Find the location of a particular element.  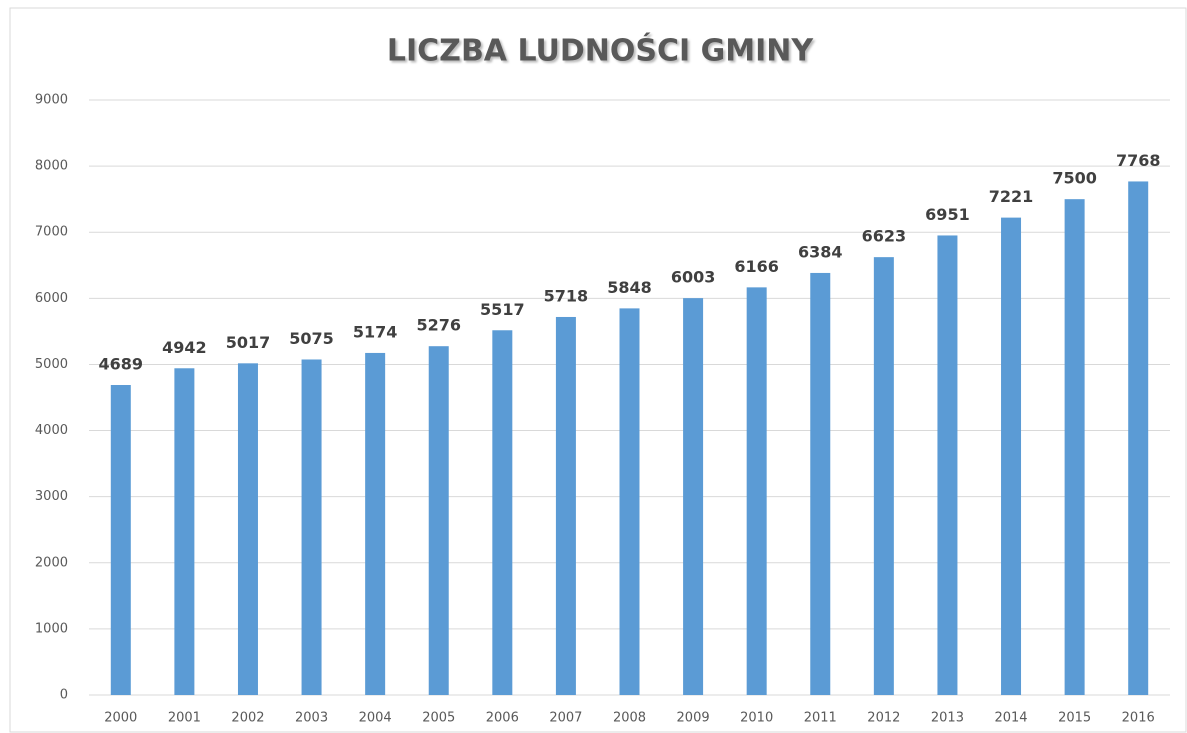

y-tick-label: 0 is located at coordinates (64, 695).